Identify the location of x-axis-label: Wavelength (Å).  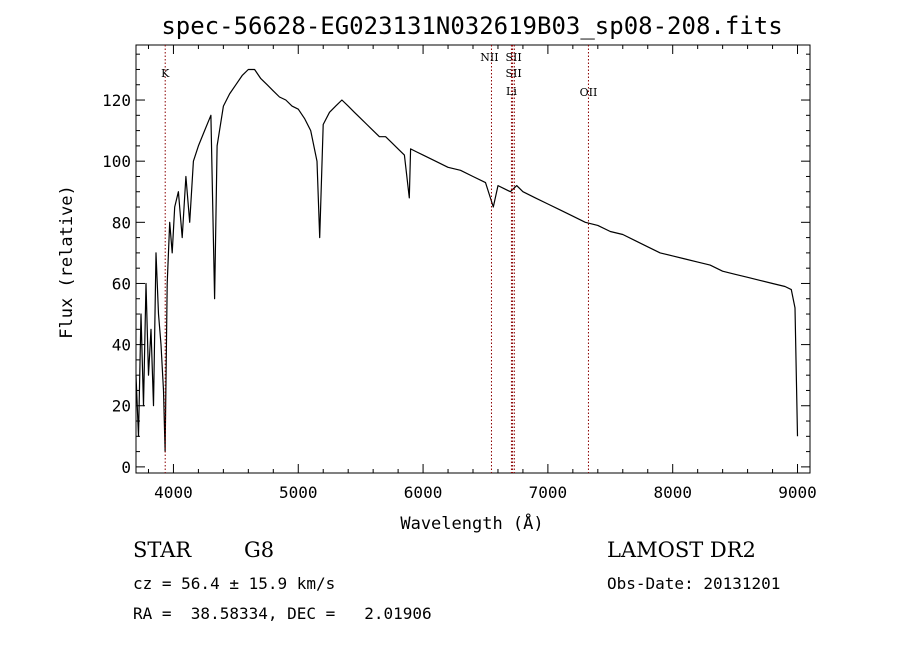
(471, 523).